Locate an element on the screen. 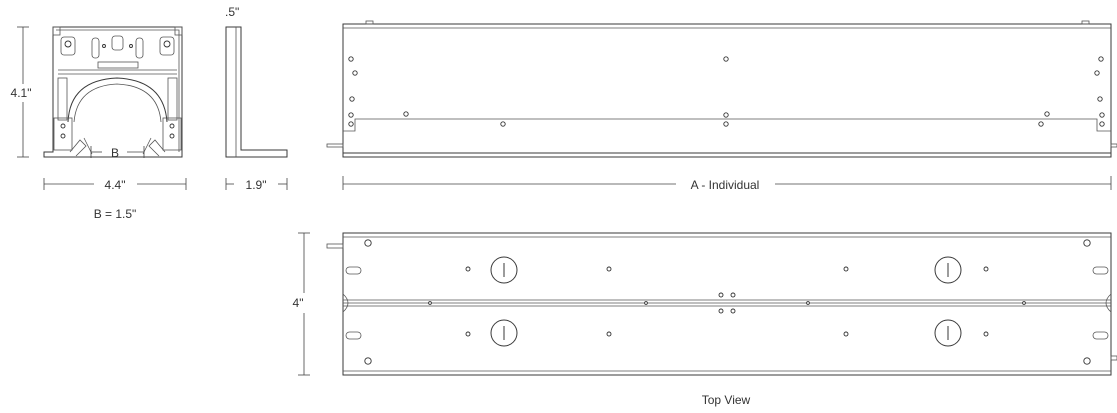 The image size is (1117, 413). dim-side-depth: 1.9" is located at coordinates (256, 185).